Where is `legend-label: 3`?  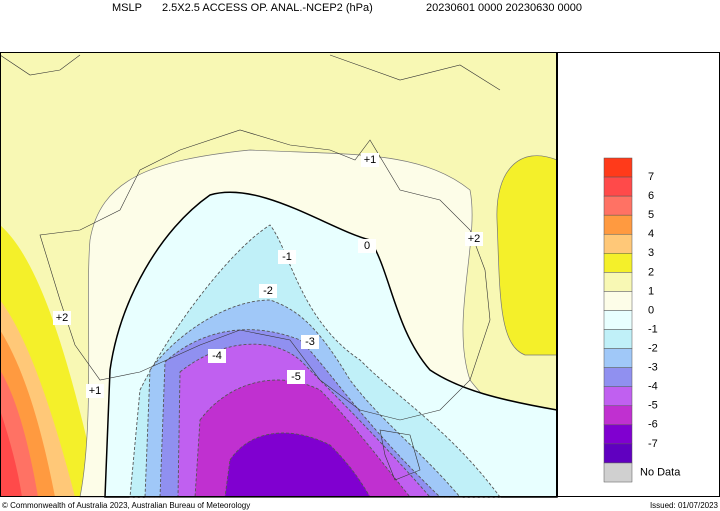 legend-label: 3 is located at coordinates (651, 253).